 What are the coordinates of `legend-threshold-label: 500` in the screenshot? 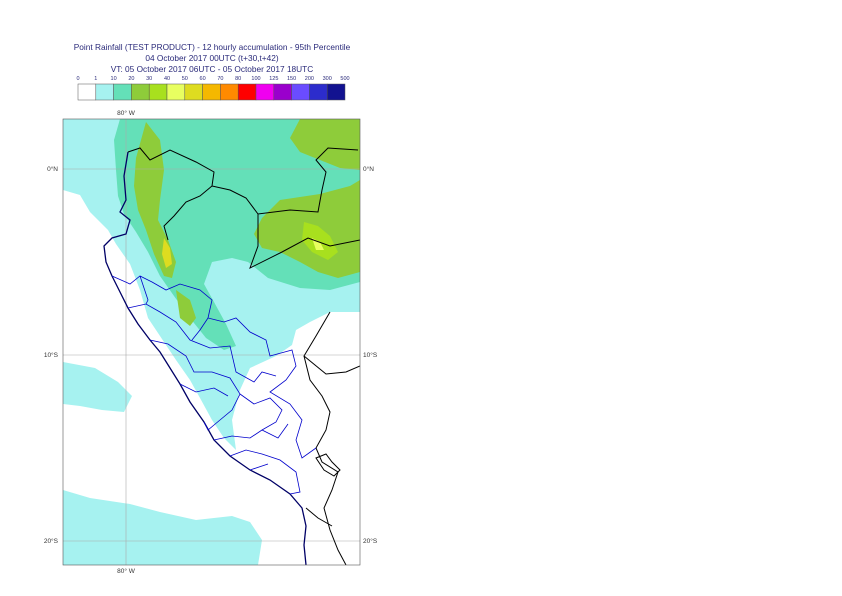 It's located at (344, 79).